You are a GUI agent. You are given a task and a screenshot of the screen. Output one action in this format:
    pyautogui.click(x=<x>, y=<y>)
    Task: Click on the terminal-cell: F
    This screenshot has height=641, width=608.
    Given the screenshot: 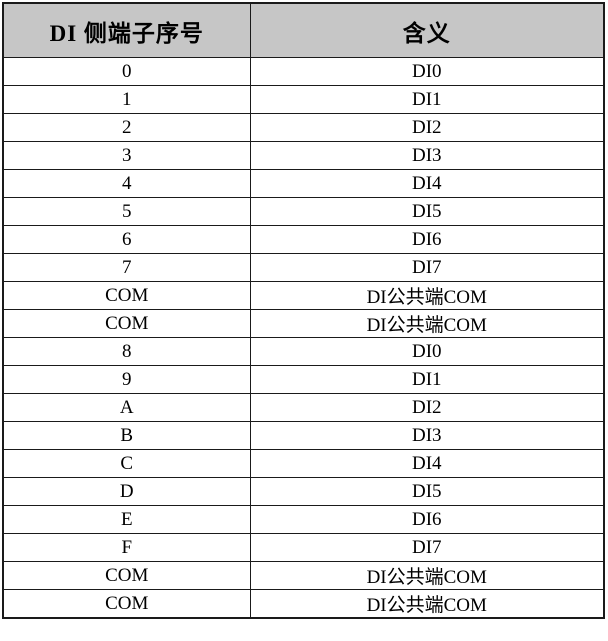 What is the action you would take?
    pyautogui.click(x=126, y=547)
    